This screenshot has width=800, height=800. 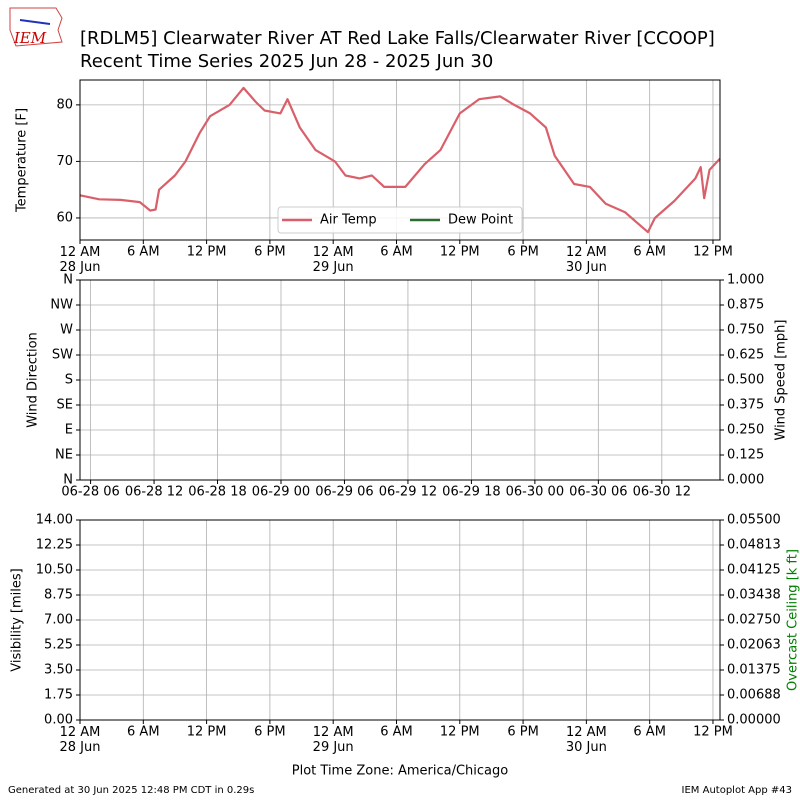 I want to click on y-tick-label: 70, so click(x=64, y=161).